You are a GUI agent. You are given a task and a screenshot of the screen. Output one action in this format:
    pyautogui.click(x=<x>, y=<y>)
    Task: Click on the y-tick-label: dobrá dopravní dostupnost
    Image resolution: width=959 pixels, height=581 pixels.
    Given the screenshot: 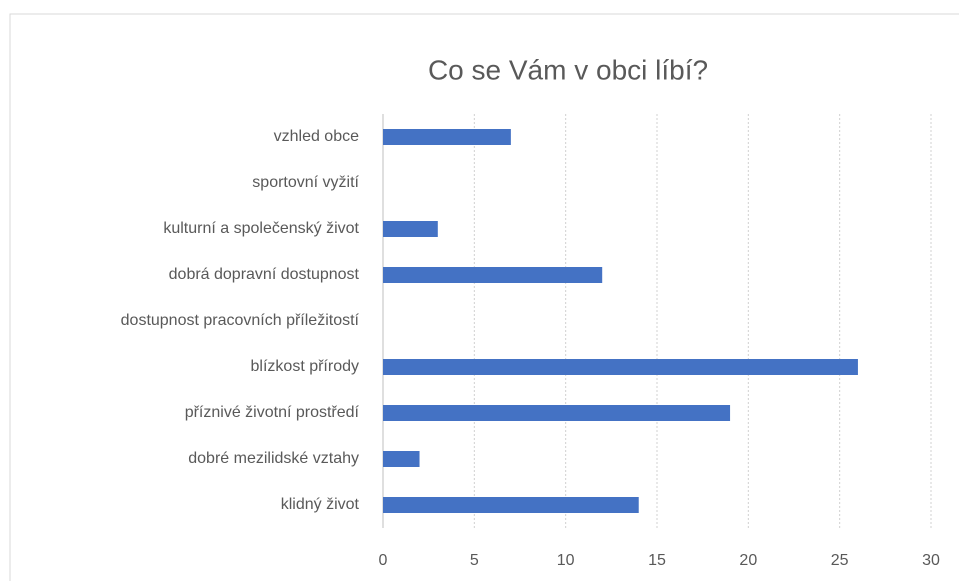 What is the action you would take?
    pyautogui.click(x=264, y=274)
    